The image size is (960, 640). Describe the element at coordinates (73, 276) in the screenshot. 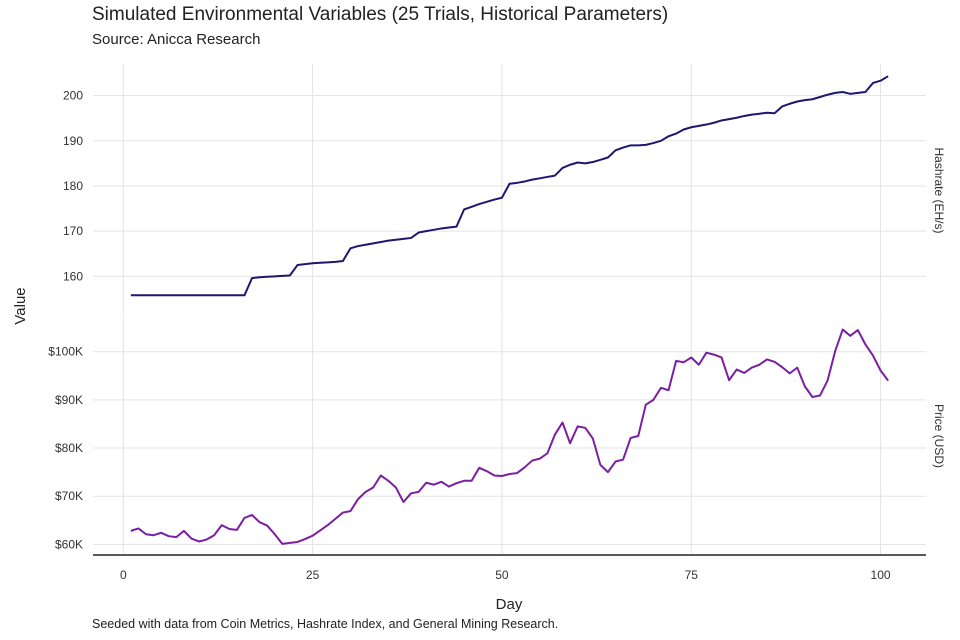

I see `y-tick-label: 160` at that location.